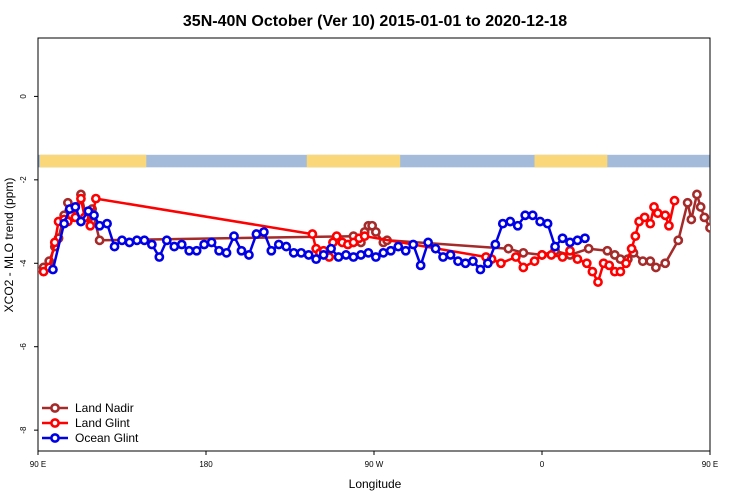 The image size is (750, 500). I want to click on x-tick-label-0: 90 E, so click(38, 464).